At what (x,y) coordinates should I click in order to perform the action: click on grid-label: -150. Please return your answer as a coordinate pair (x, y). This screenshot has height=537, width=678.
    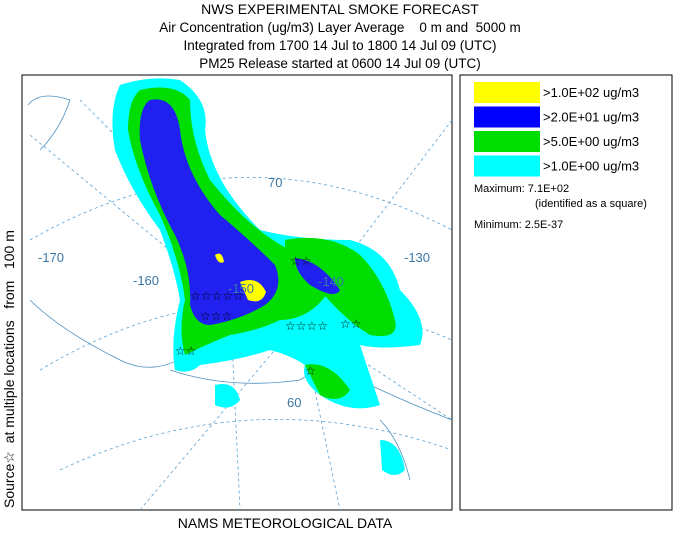
    Looking at the image, I should click on (241, 288).